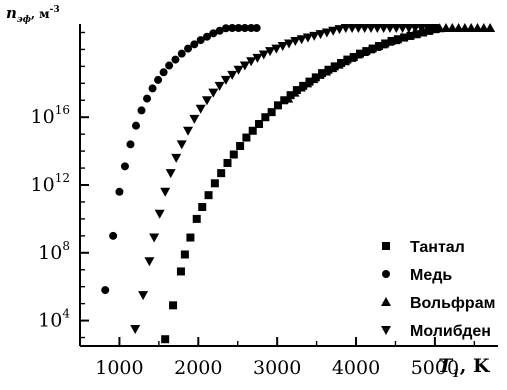  Describe the element at coordinates (33, 14) in the screenshot. I see `y-axis-label: nэф, м-3` at that location.